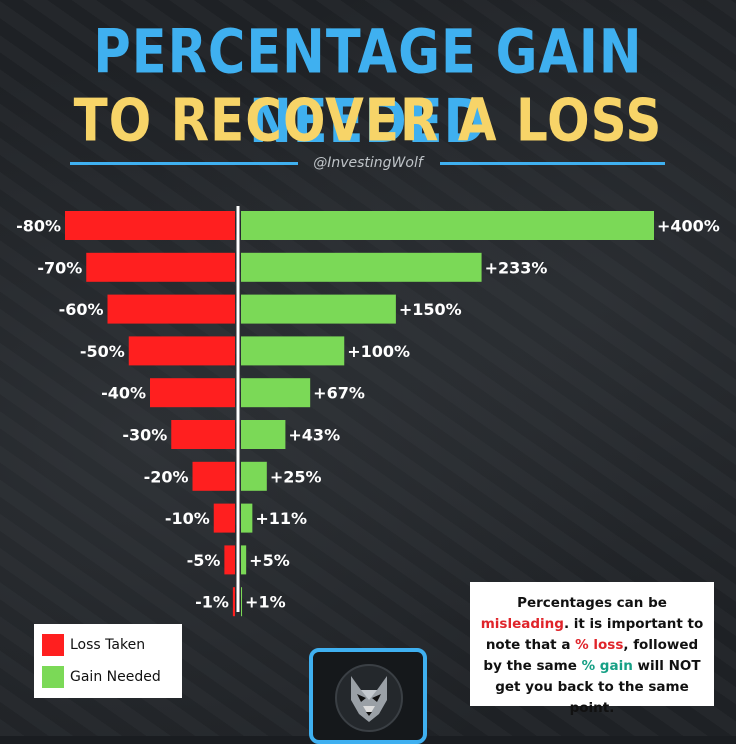  I want to click on gain-label: +1%, so click(265, 602).